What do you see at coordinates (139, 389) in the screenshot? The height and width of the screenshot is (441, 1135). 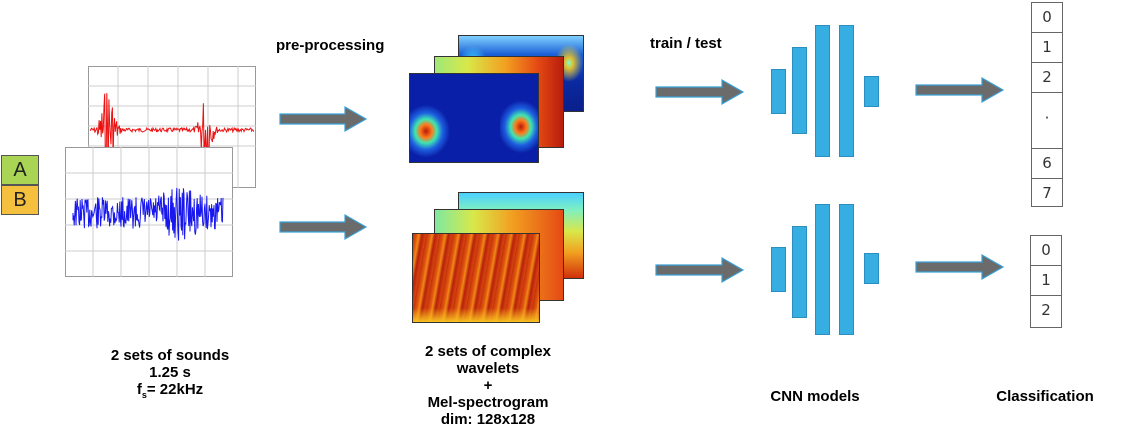 I see `fs-symbol: f` at bounding box center [139, 389].